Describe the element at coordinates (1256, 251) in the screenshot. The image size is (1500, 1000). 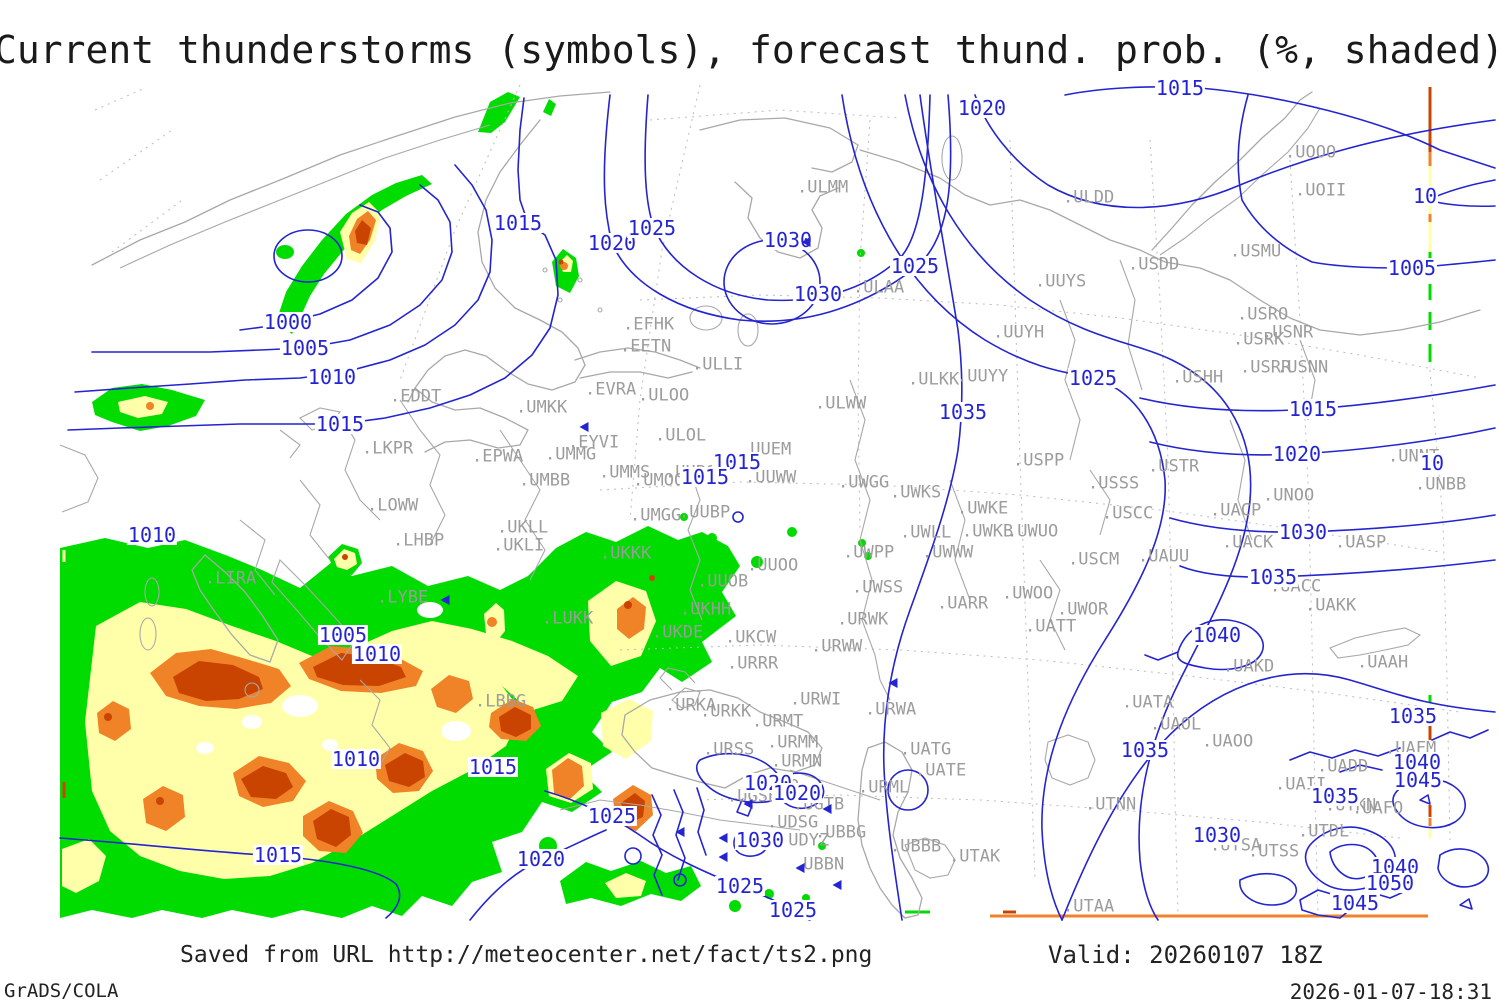
I see `station-label: .USMU` at that location.